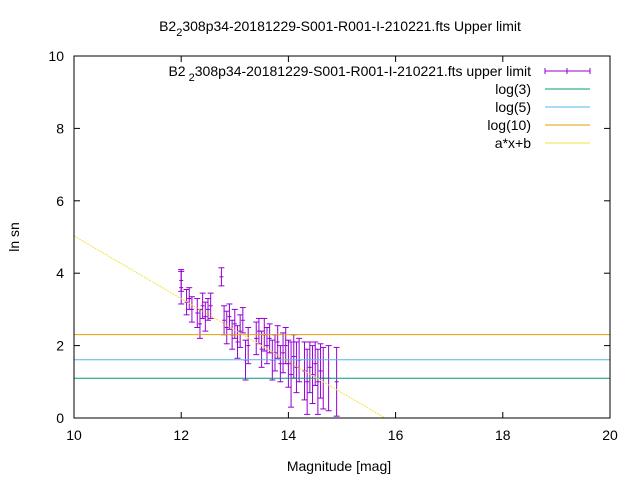 The height and width of the screenshot is (480, 640). What do you see at coordinates (60, 346) in the screenshot?
I see `y-tick-label: 2` at bounding box center [60, 346].